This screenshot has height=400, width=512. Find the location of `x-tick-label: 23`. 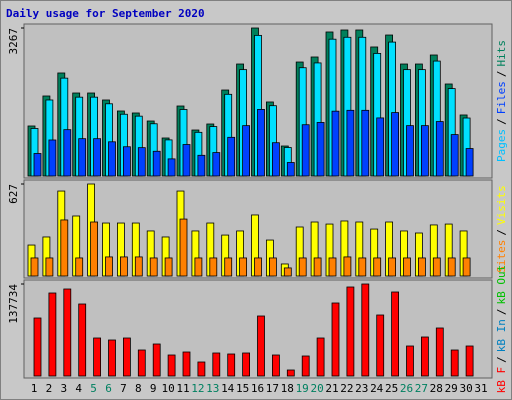

x-tick-label: 23 is located at coordinates (361, 388).